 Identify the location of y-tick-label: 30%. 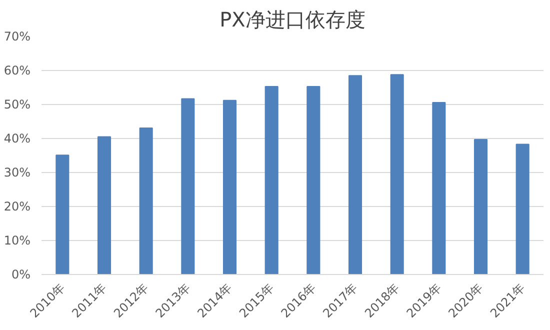
(17, 173).